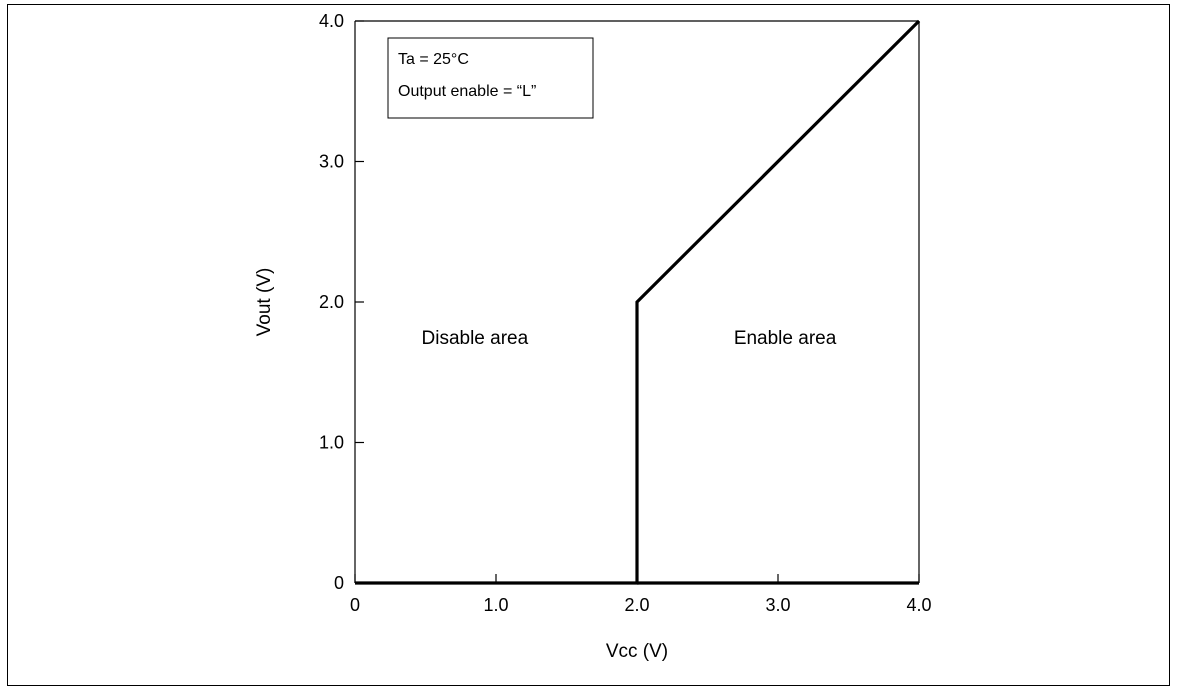 Image resolution: width=1179 pixels, height=691 pixels. I want to click on conditions-box, so click(490, 78).